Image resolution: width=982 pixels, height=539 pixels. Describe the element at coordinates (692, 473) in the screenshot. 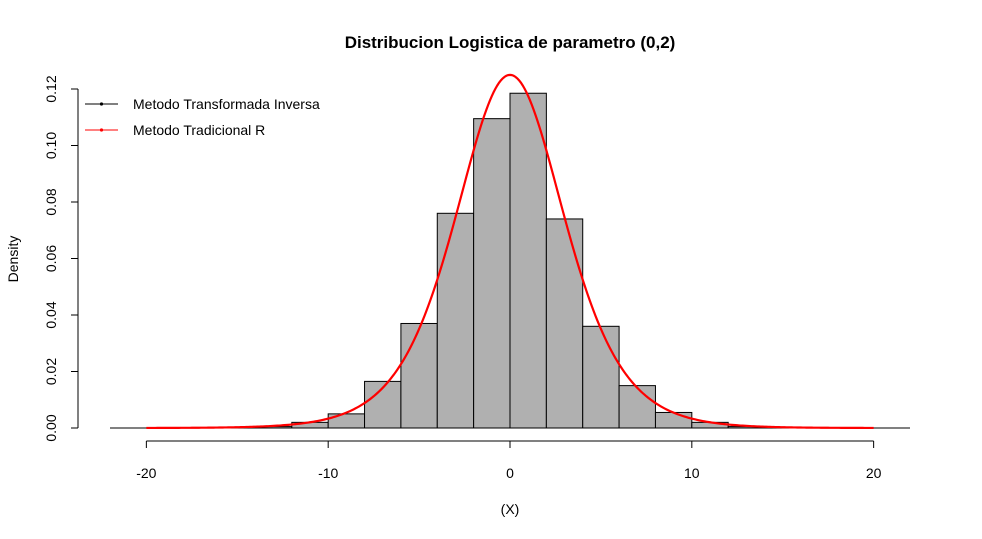

I see `x-tick-label: 10` at that location.